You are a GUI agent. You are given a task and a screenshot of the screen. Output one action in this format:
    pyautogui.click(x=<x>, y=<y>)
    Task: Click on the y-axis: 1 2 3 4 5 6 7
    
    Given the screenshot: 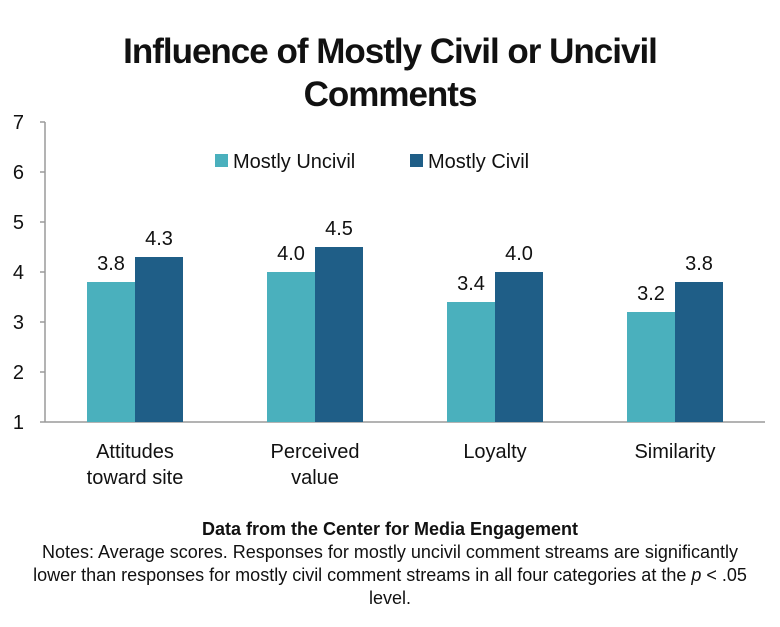 What is the action you would take?
    pyautogui.click(x=29, y=273)
    